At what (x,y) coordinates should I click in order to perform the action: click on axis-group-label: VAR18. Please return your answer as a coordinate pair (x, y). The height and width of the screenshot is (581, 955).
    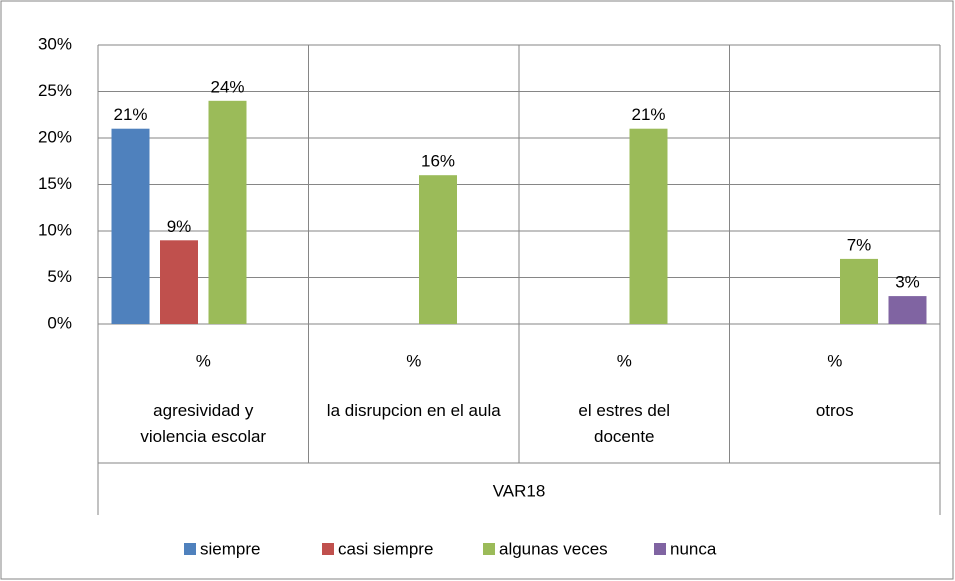
    Looking at the image, I should click on (519, 490).